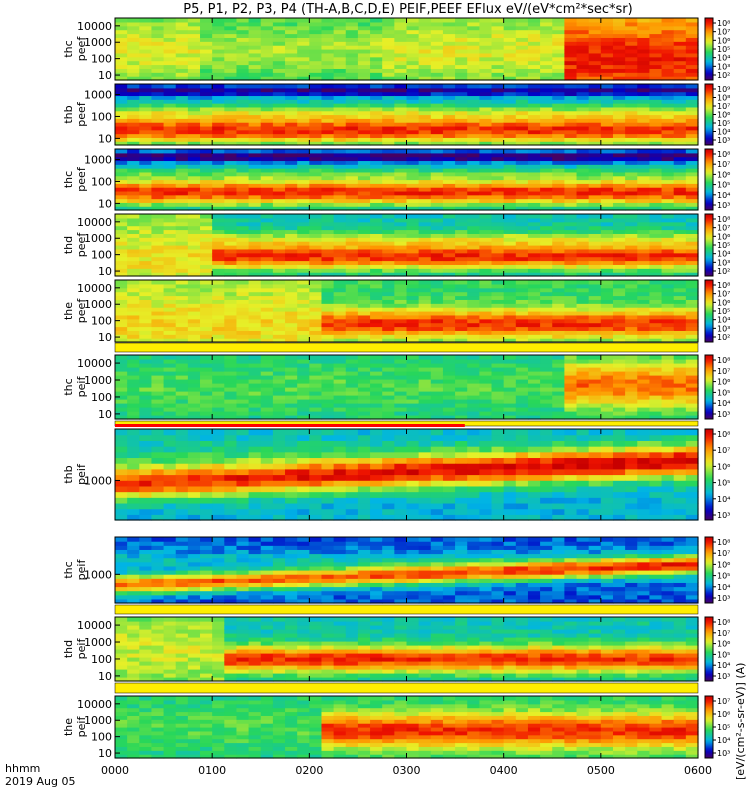 This screenshot has width=750, height=800. What do you see at coordinates (94, 222) in the screenshot?
I see `y-tick-label: 10000` at bounding box center [94, 222].